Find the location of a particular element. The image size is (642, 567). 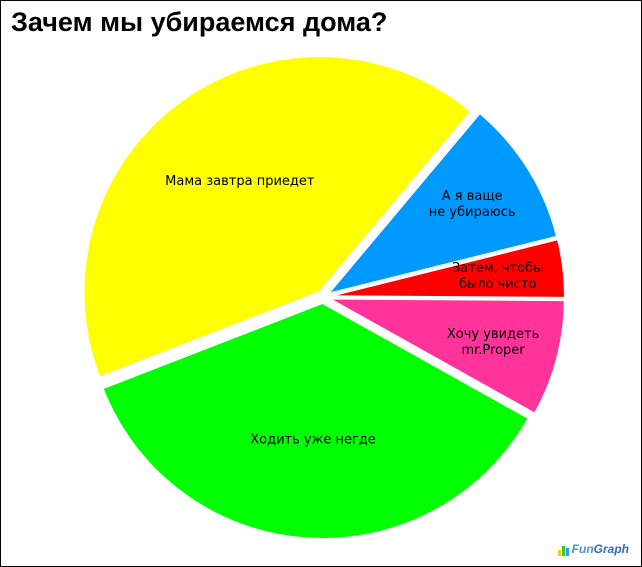

pie-slice-label: Хочу увидеть mr.Proper is located at coordinates (493, 342).